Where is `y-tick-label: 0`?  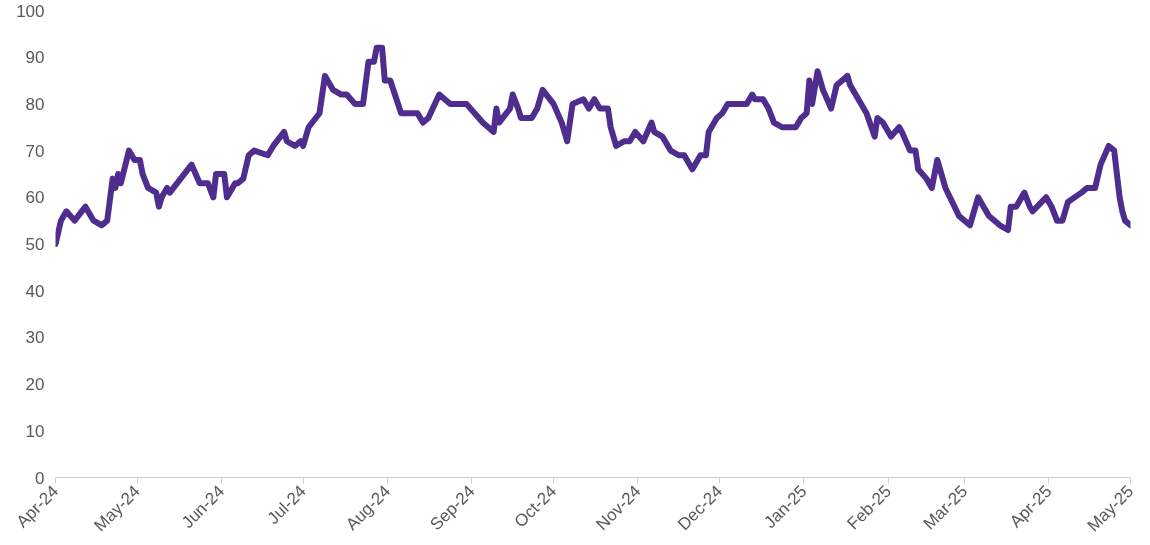
y-tick-label: 0 is located at coordinates (40, 478).